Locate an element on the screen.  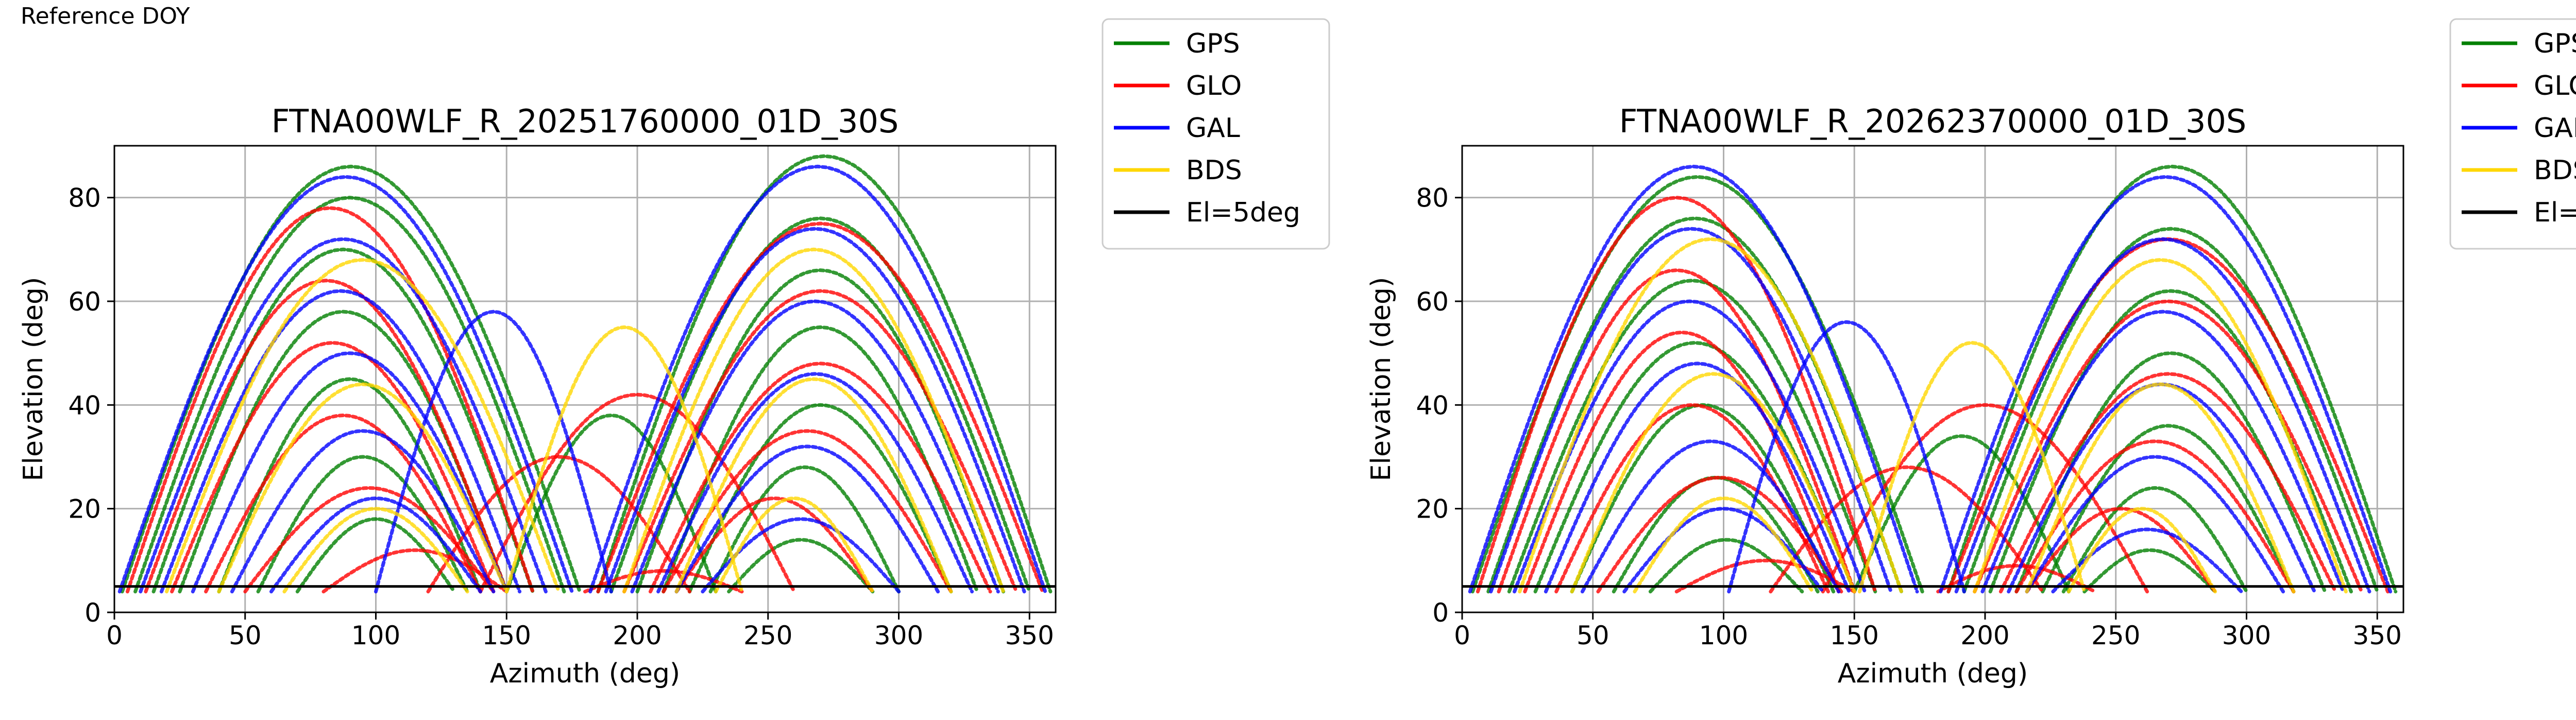
legend-label: El=5deg is located at coordinates (2555, 212).